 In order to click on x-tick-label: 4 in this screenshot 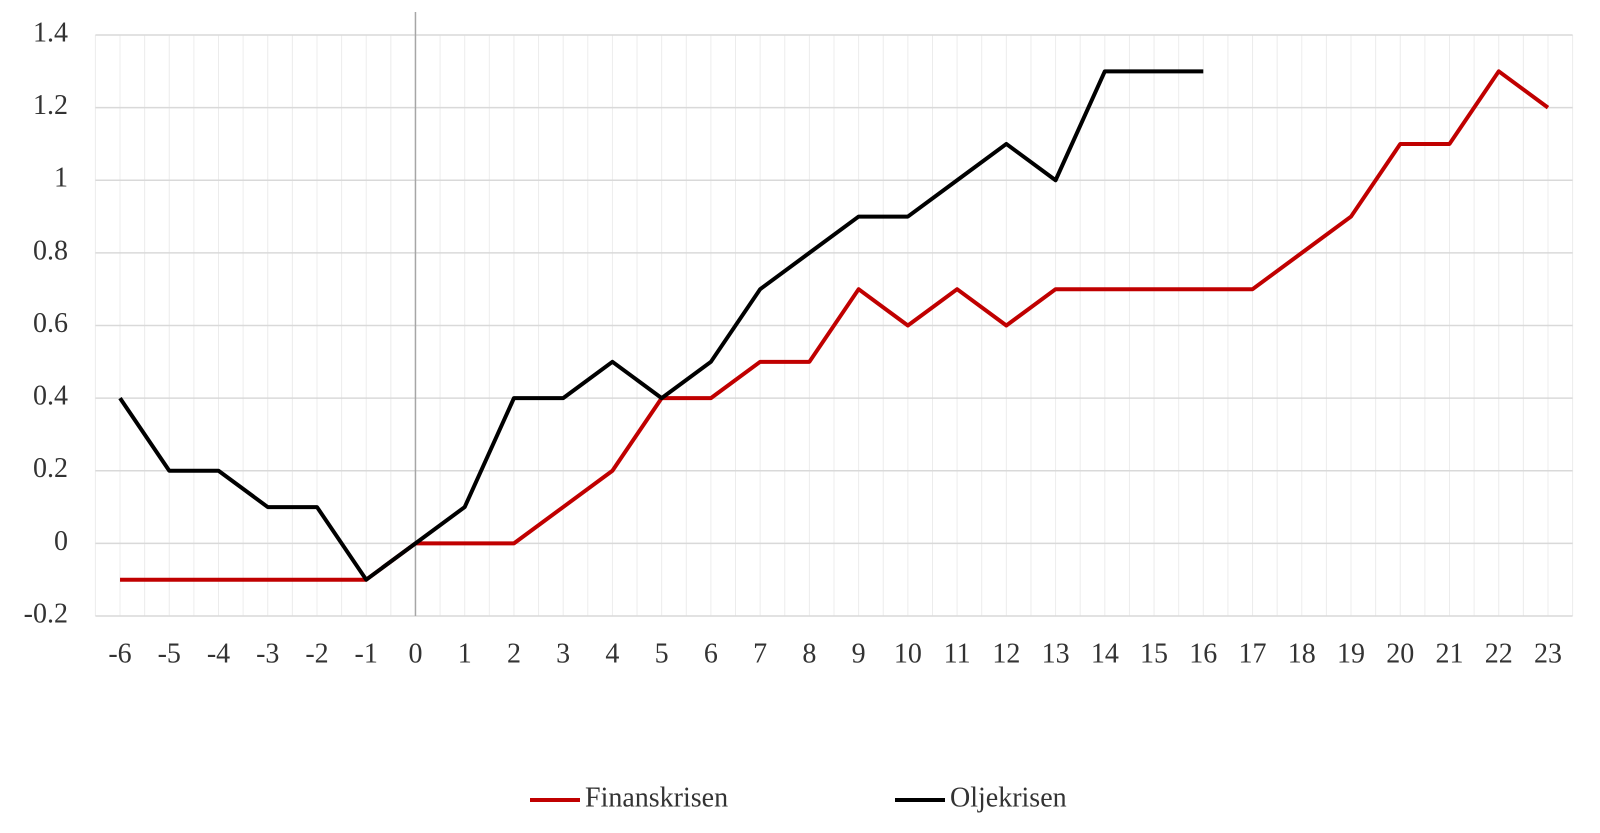, I will do `click(612, 653)`.